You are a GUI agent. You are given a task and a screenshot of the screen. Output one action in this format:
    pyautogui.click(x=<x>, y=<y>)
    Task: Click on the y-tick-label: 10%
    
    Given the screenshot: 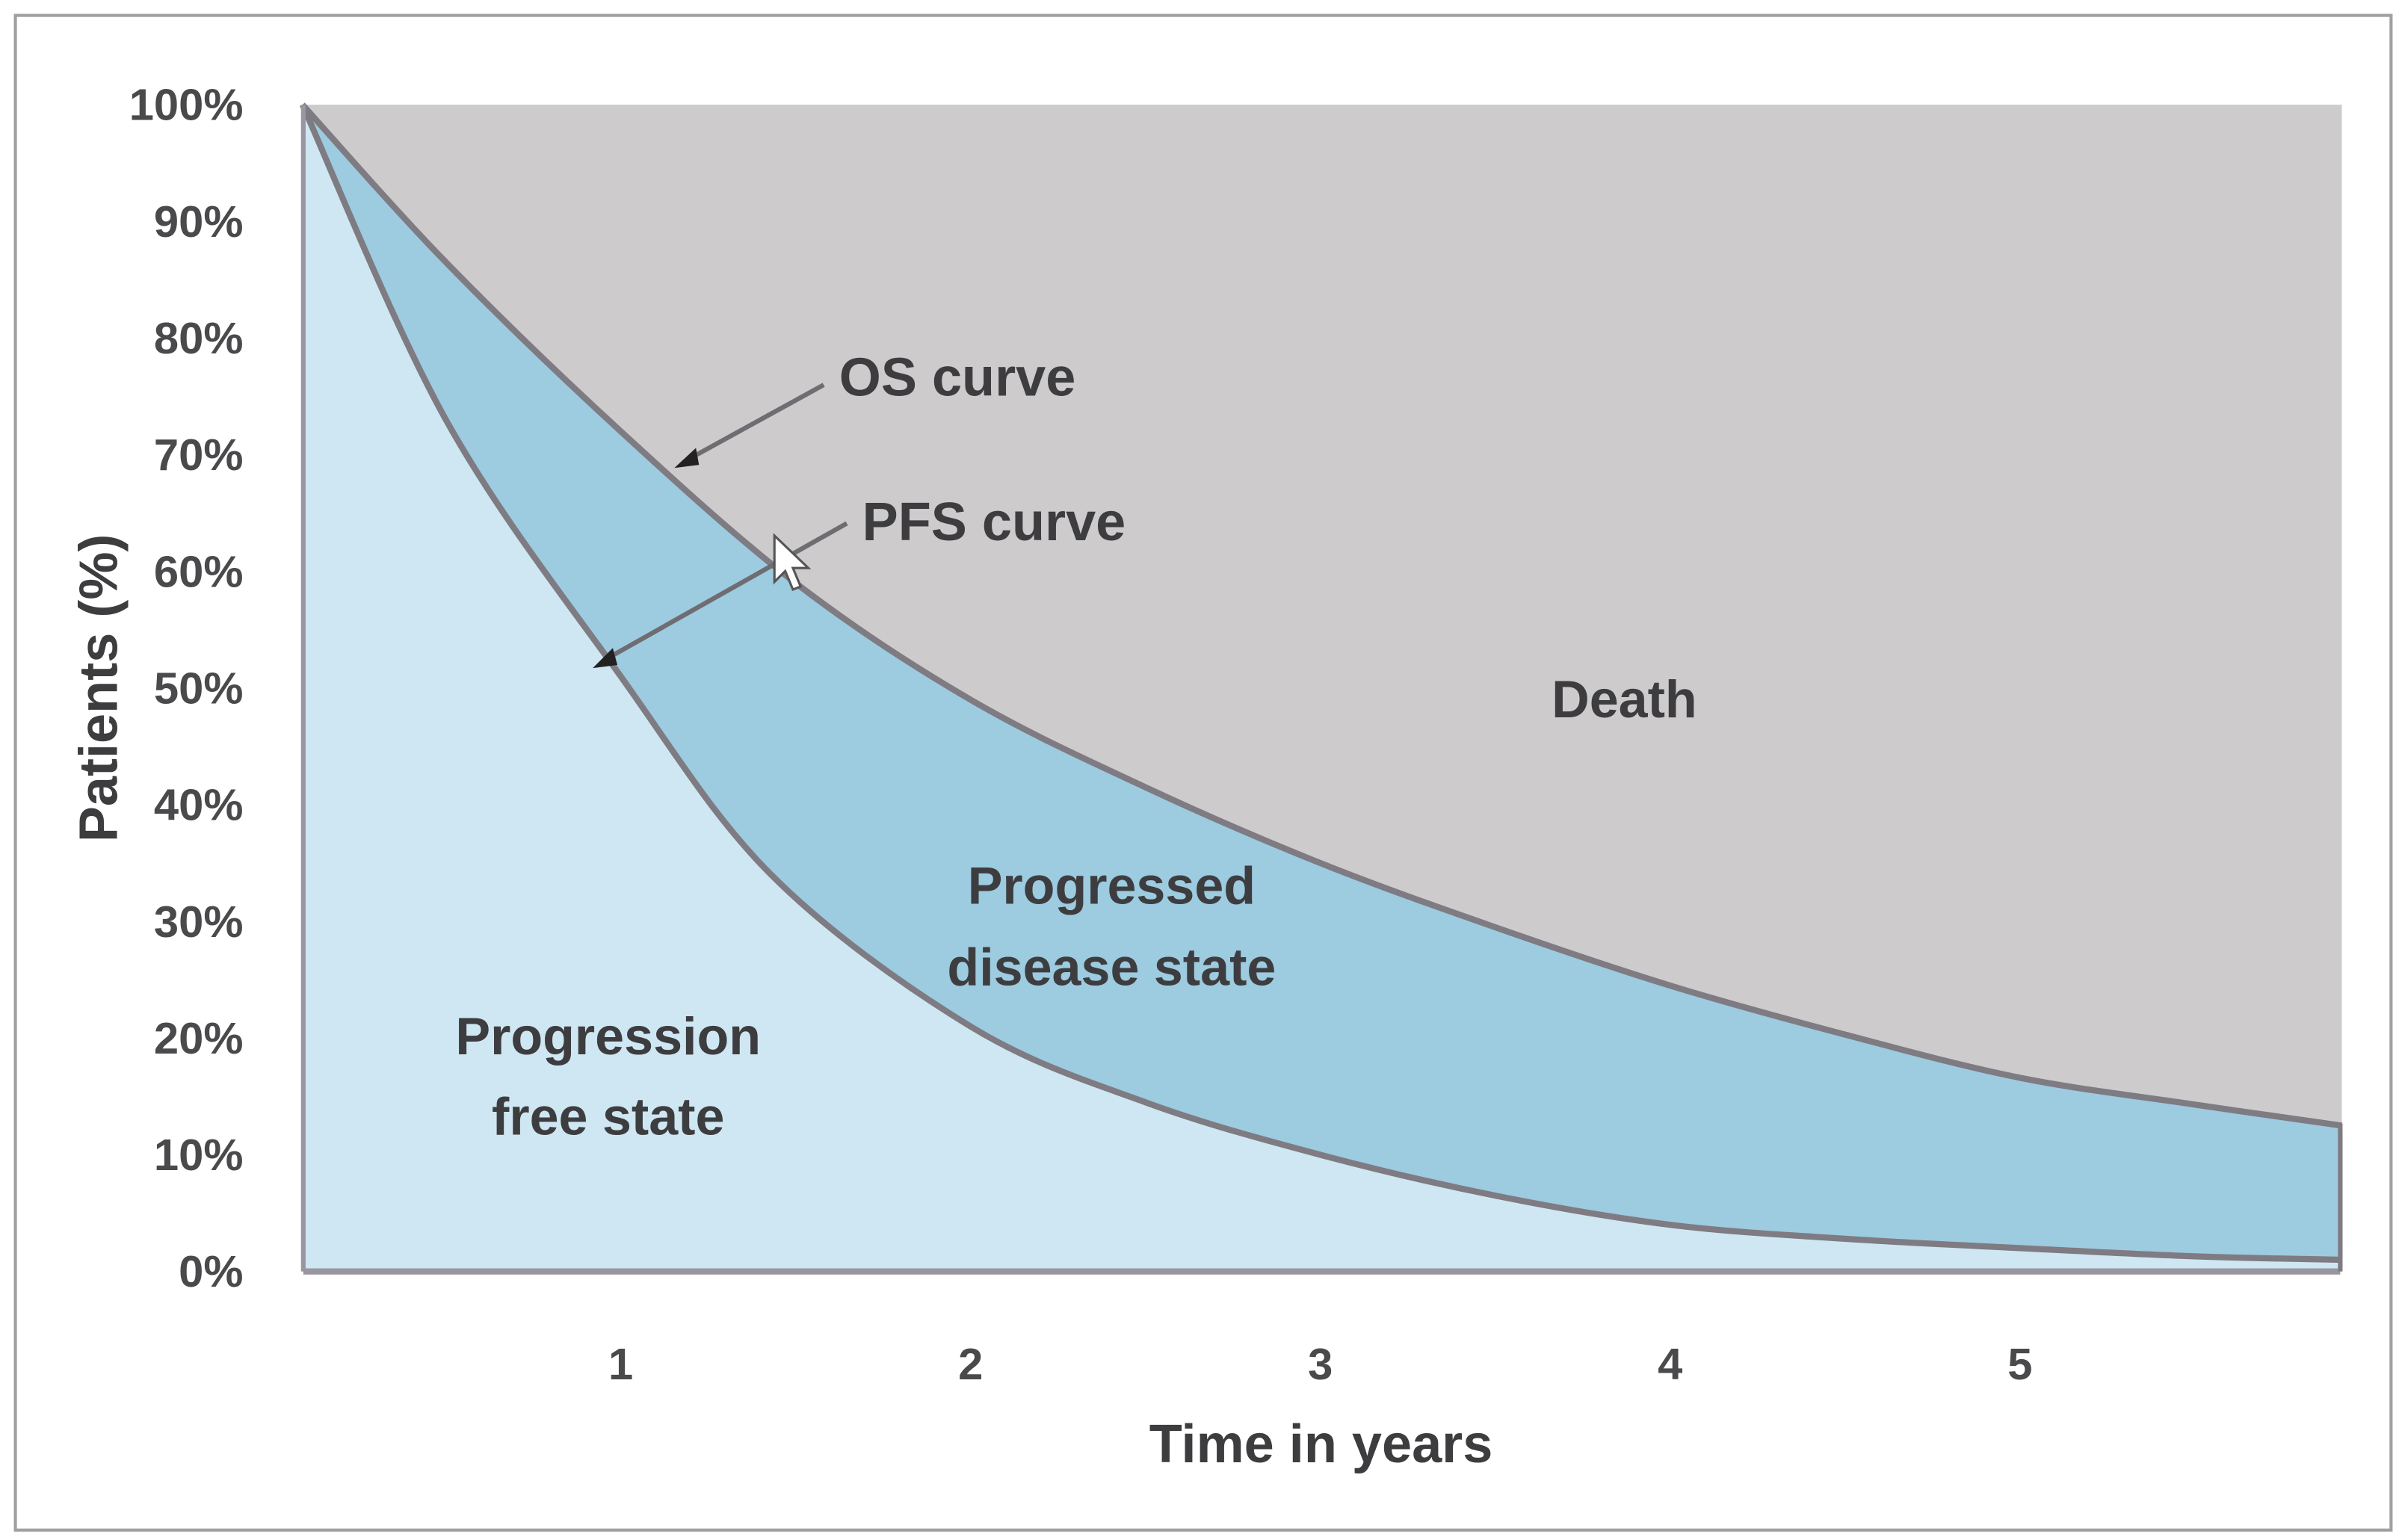 What is the action you would take?
    pyautogui.click(x=199, y=1155)
    